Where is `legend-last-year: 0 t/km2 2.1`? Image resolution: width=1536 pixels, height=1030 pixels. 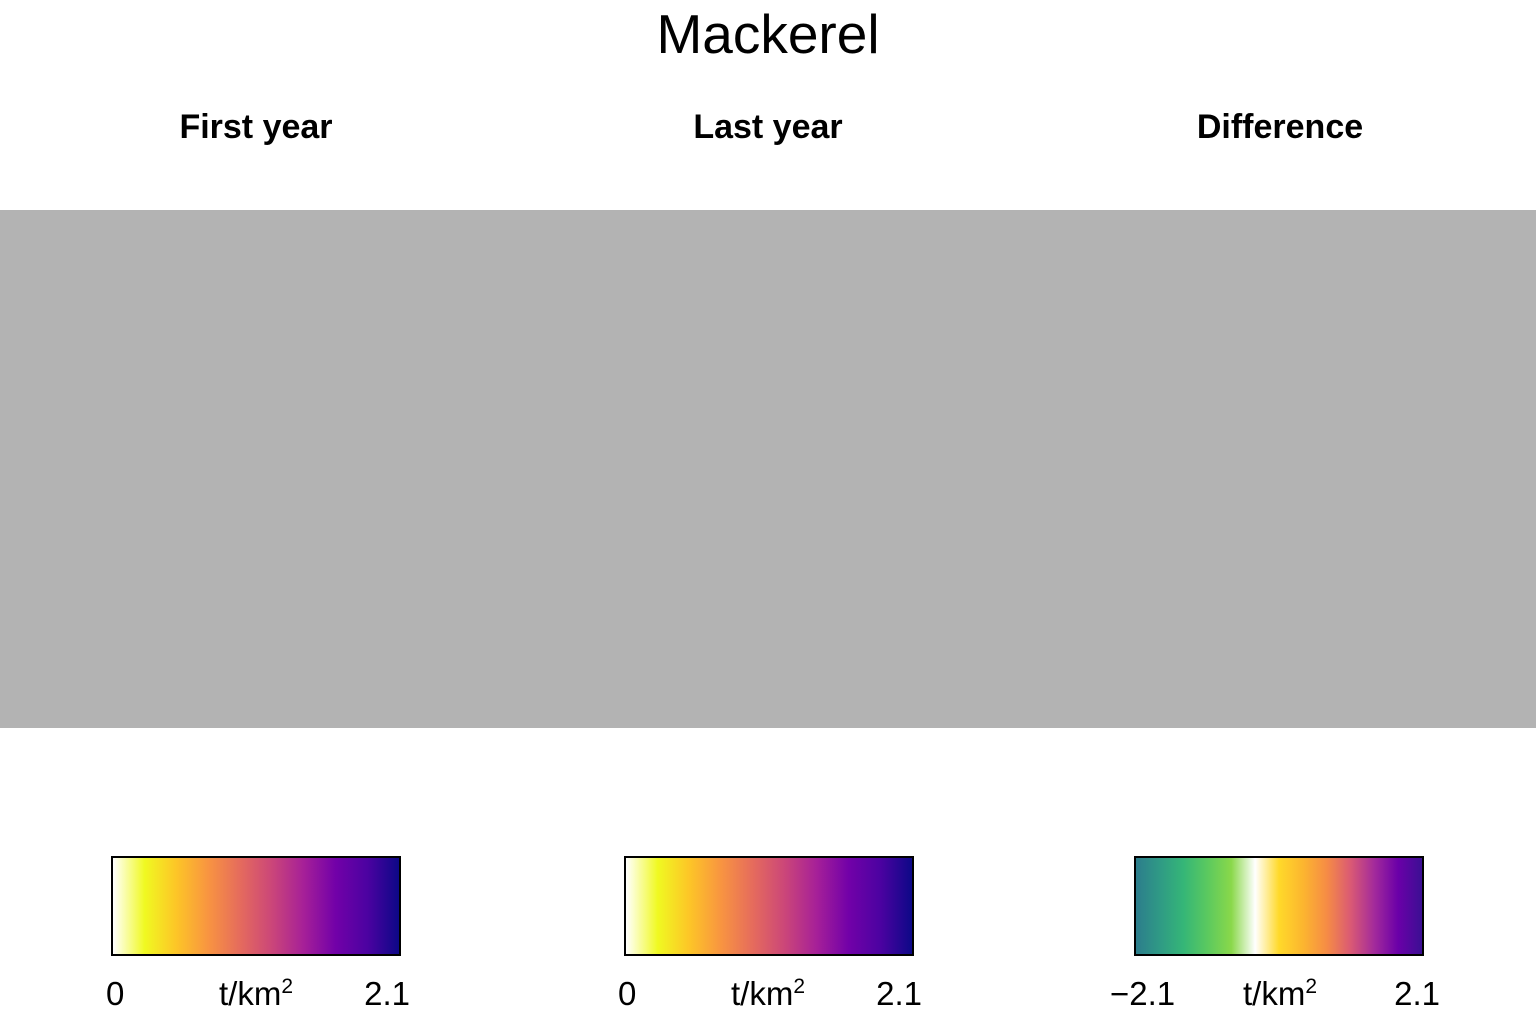
legend-last-year: 0 t/km2 2.1 is located at coordinates (768, 925).